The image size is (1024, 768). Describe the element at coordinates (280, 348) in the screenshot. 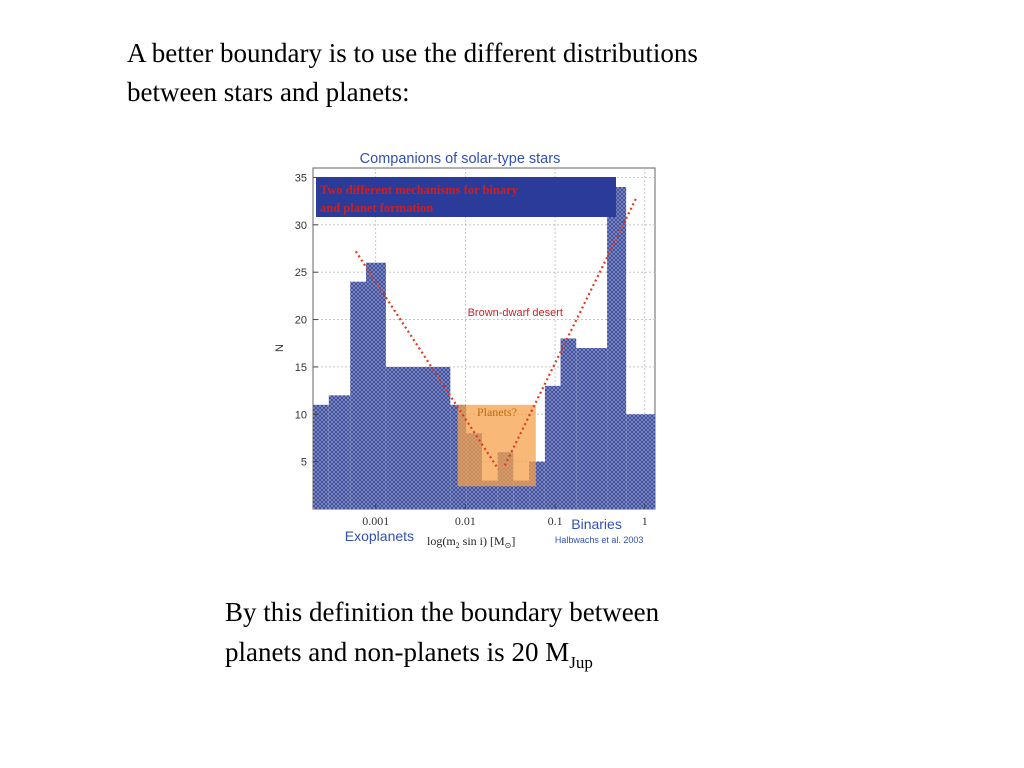

I see `y-axis-label: N` at that location.